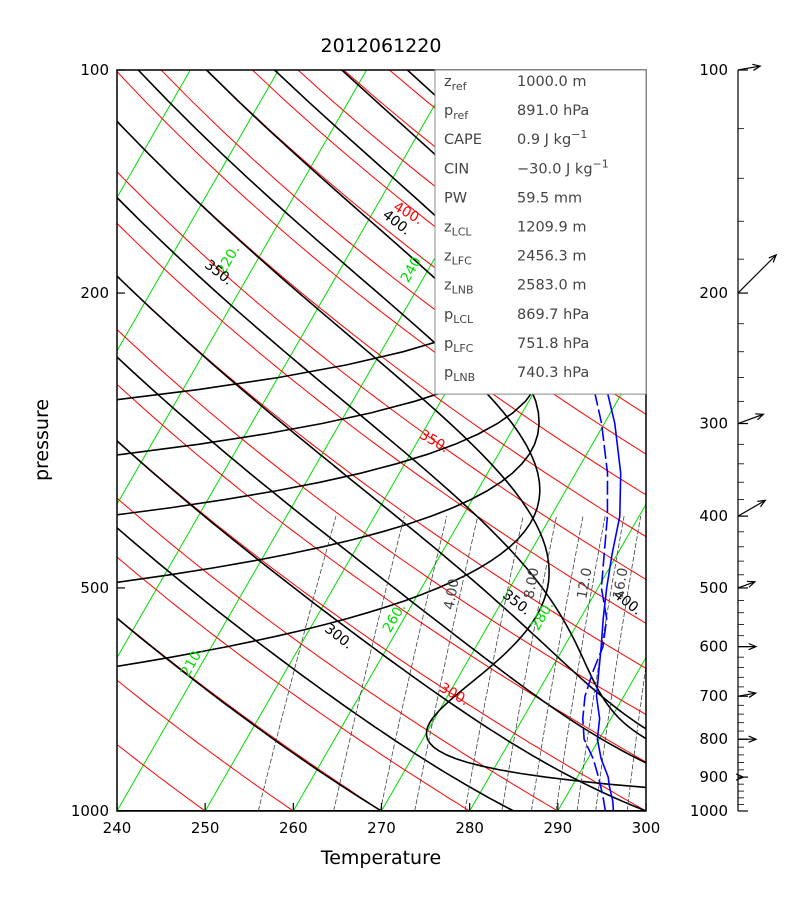 The image size is (812, 914). I want to click on wind-level-label: 200, so click(713, 293).